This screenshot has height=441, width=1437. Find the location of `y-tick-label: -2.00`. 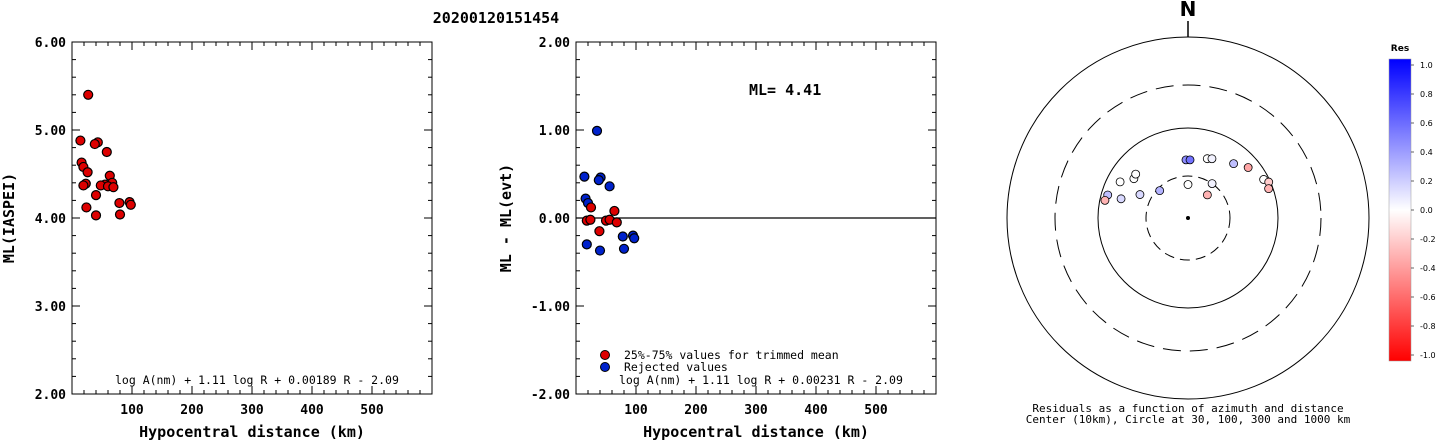

y-tick-label: -2.00 is located at coordinates (550, 395).